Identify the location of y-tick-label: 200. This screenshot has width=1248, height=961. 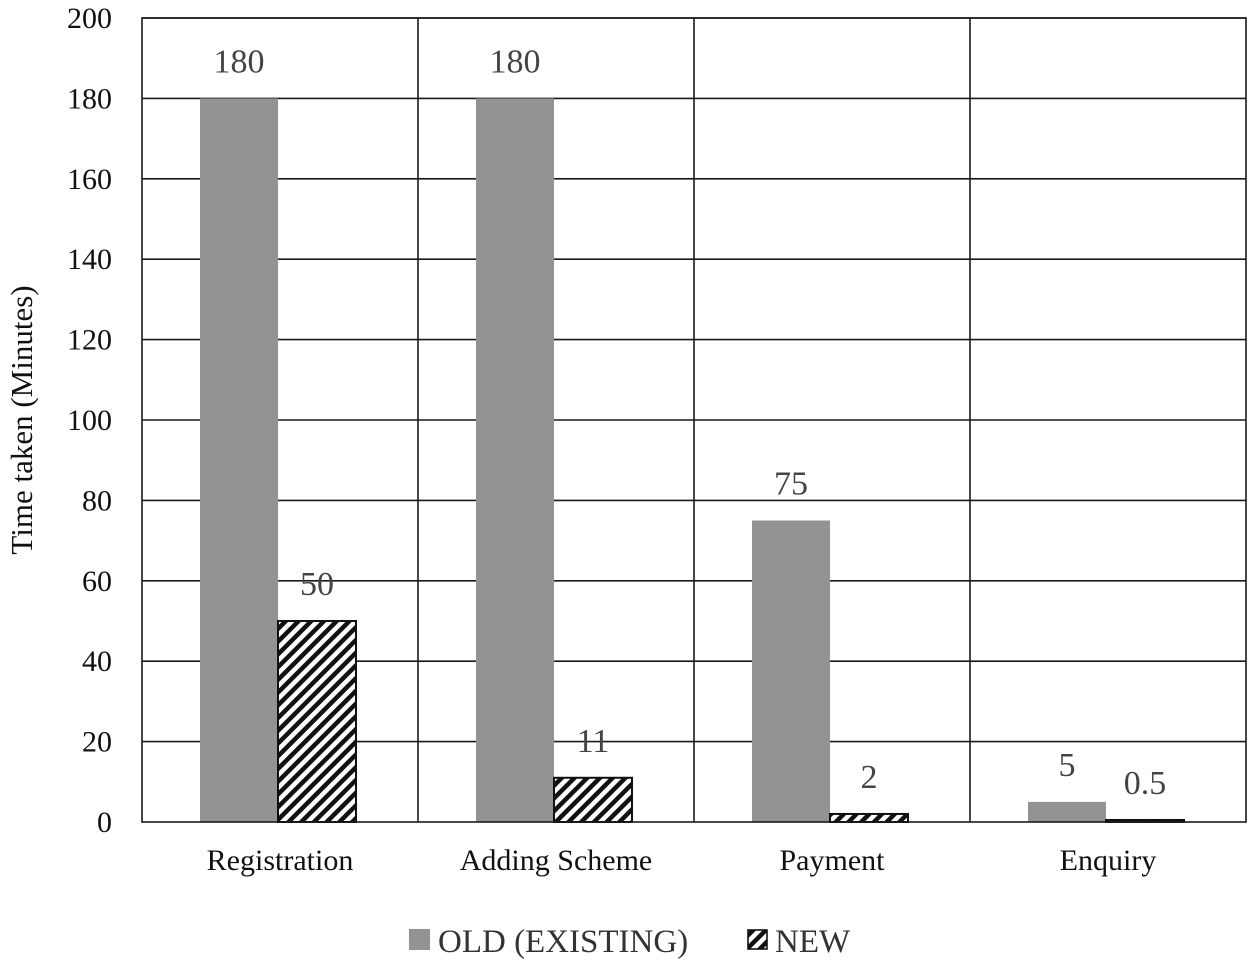
(89, 18).